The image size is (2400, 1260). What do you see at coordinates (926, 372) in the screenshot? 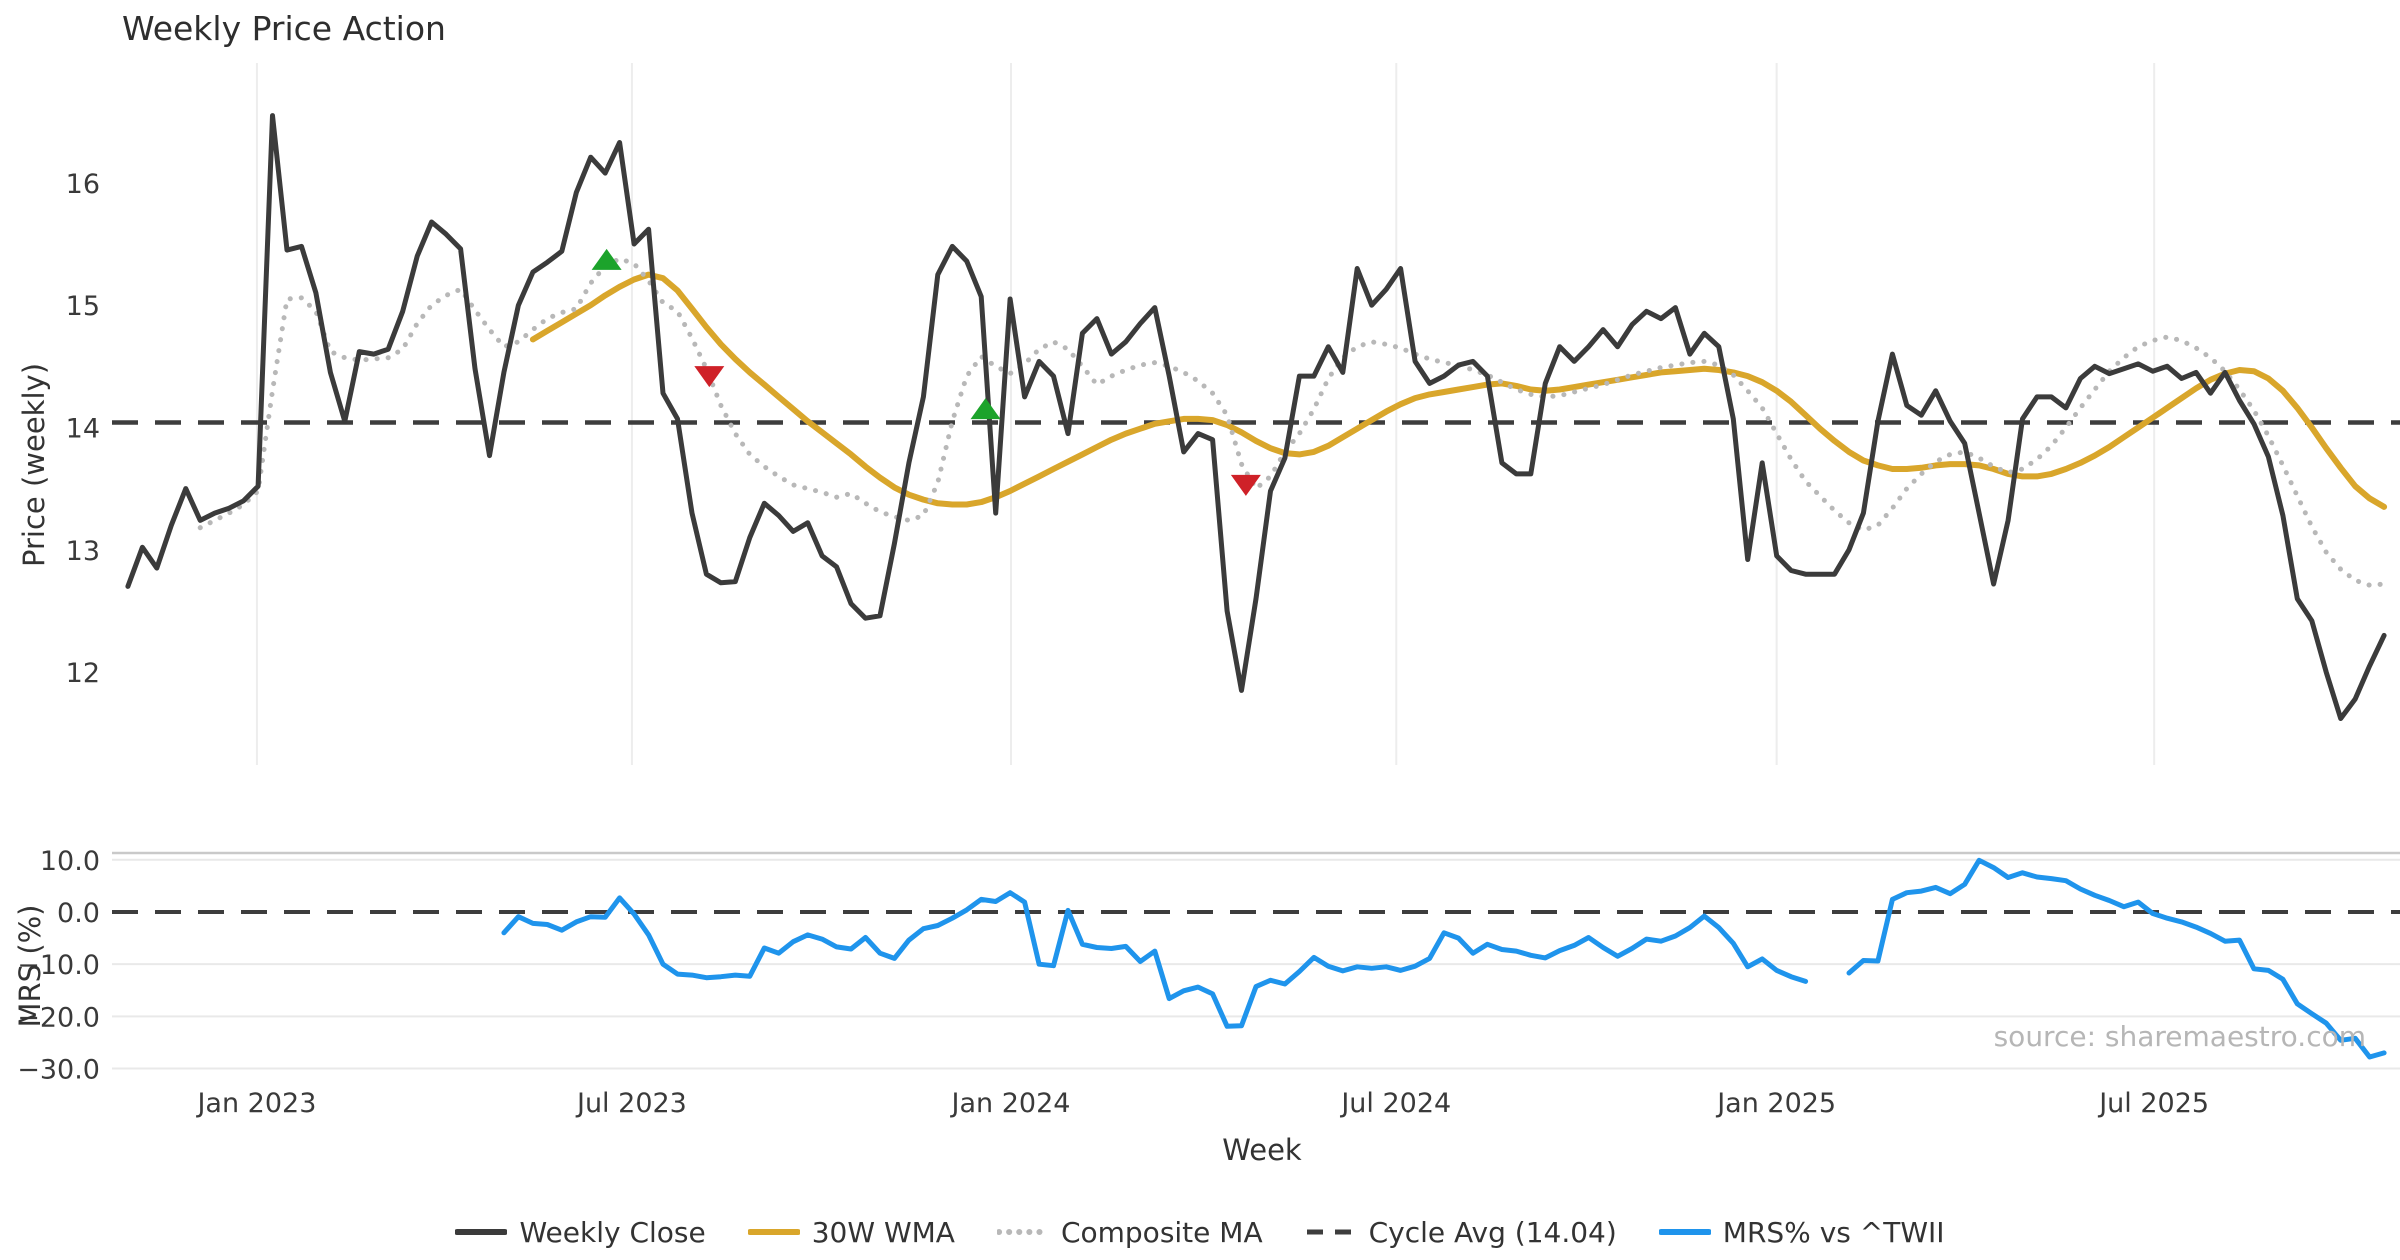
I see `signal-markers` at bounding box center [926, 372].